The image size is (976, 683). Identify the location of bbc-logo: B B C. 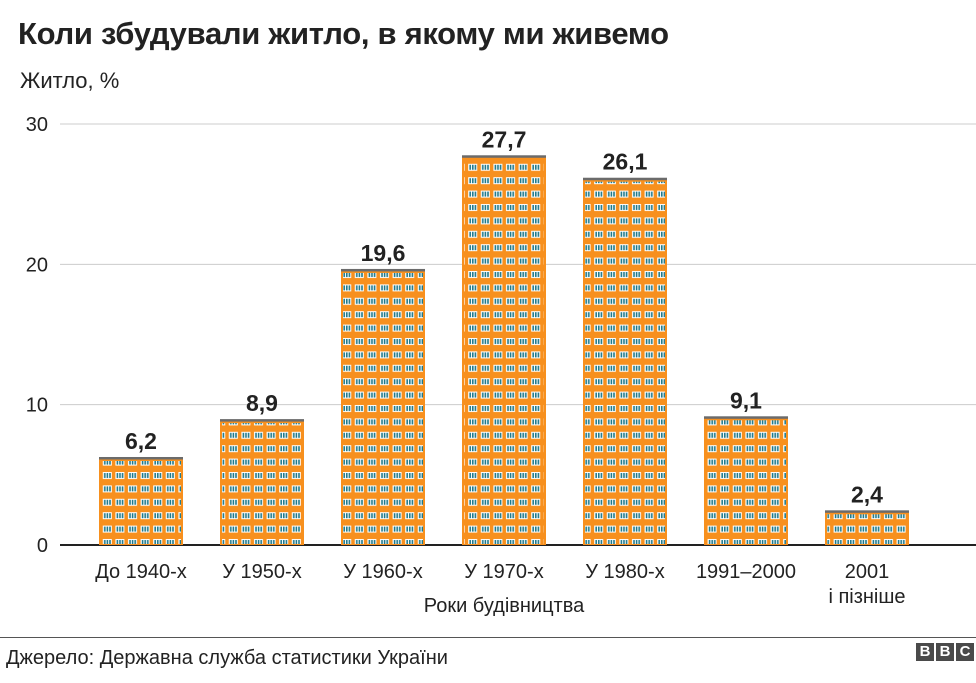
(945, 652).